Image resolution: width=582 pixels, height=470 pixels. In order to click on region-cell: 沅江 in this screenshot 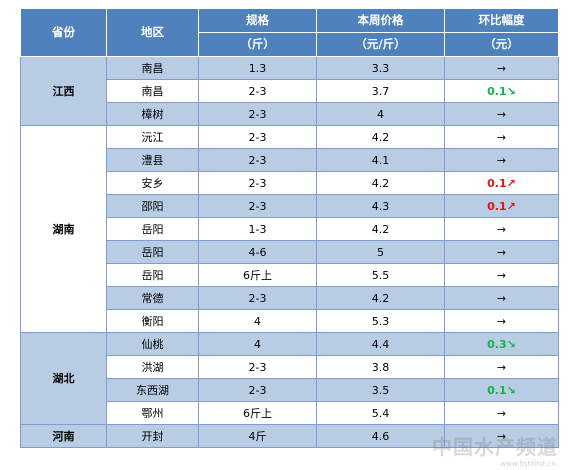, I will do `click(152, 137)`.